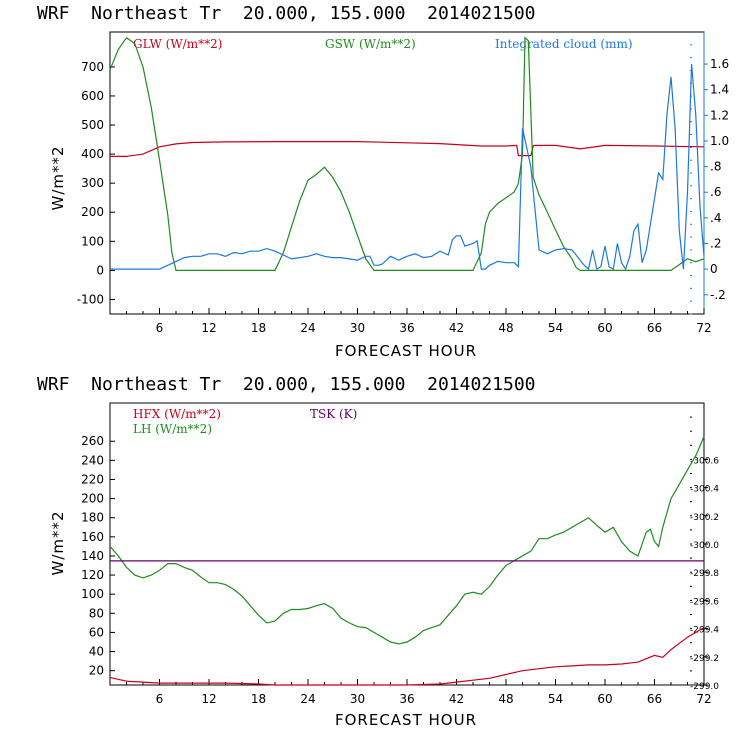  Describe the element at coordinates (100, 270) in the screenshot. I see `y-tick-label: 0` at that location.